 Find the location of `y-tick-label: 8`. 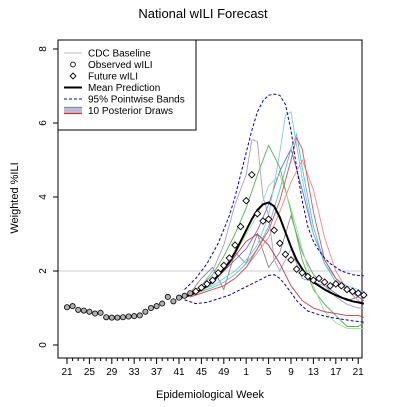

y-tick-label: 8 is located at coordinates (43, 49).